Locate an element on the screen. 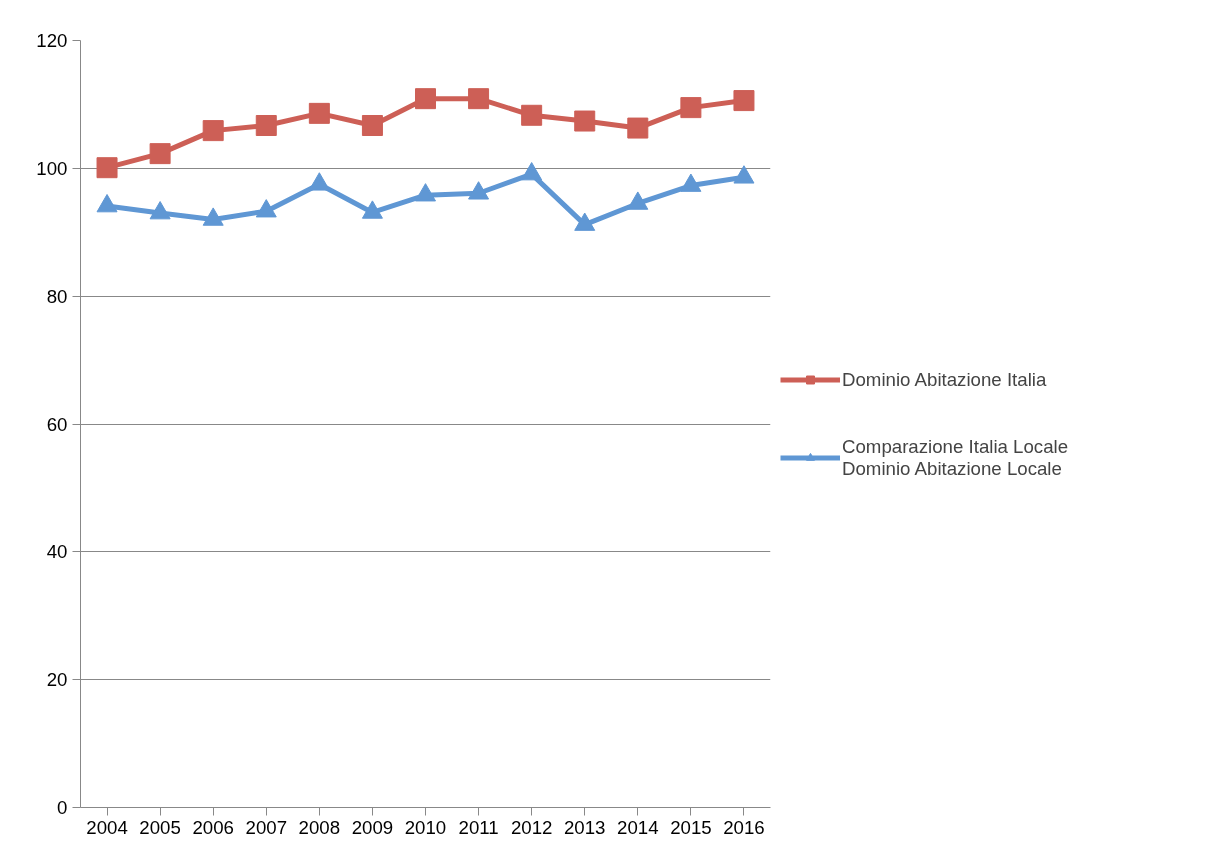 This screenshot has width=1205, height=868. x-tick-label: 2004 is located at coordinates (107, 827).